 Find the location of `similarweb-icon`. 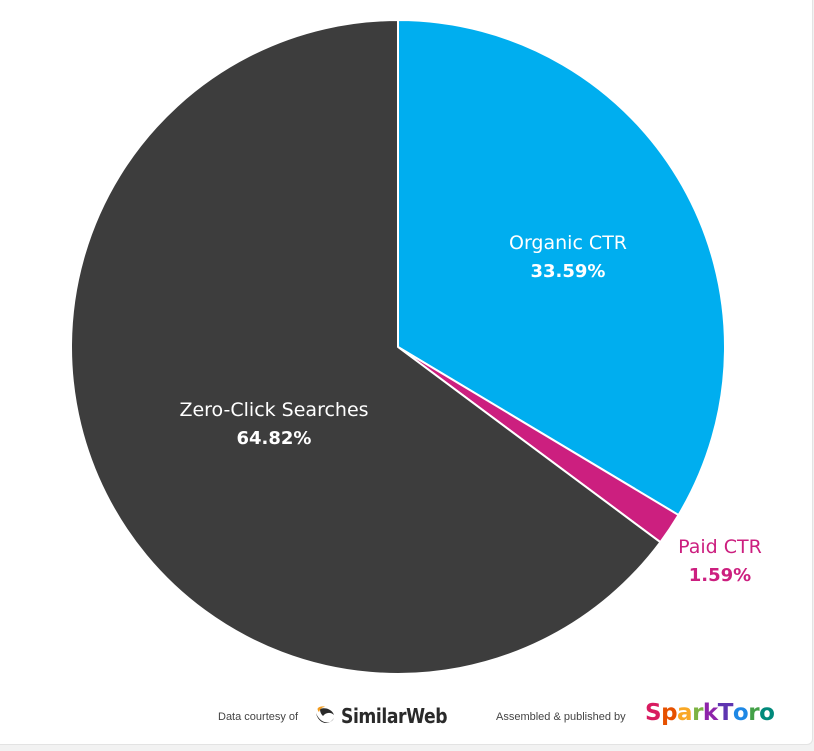

similarweb-icon is located at coordinates (325, 715).